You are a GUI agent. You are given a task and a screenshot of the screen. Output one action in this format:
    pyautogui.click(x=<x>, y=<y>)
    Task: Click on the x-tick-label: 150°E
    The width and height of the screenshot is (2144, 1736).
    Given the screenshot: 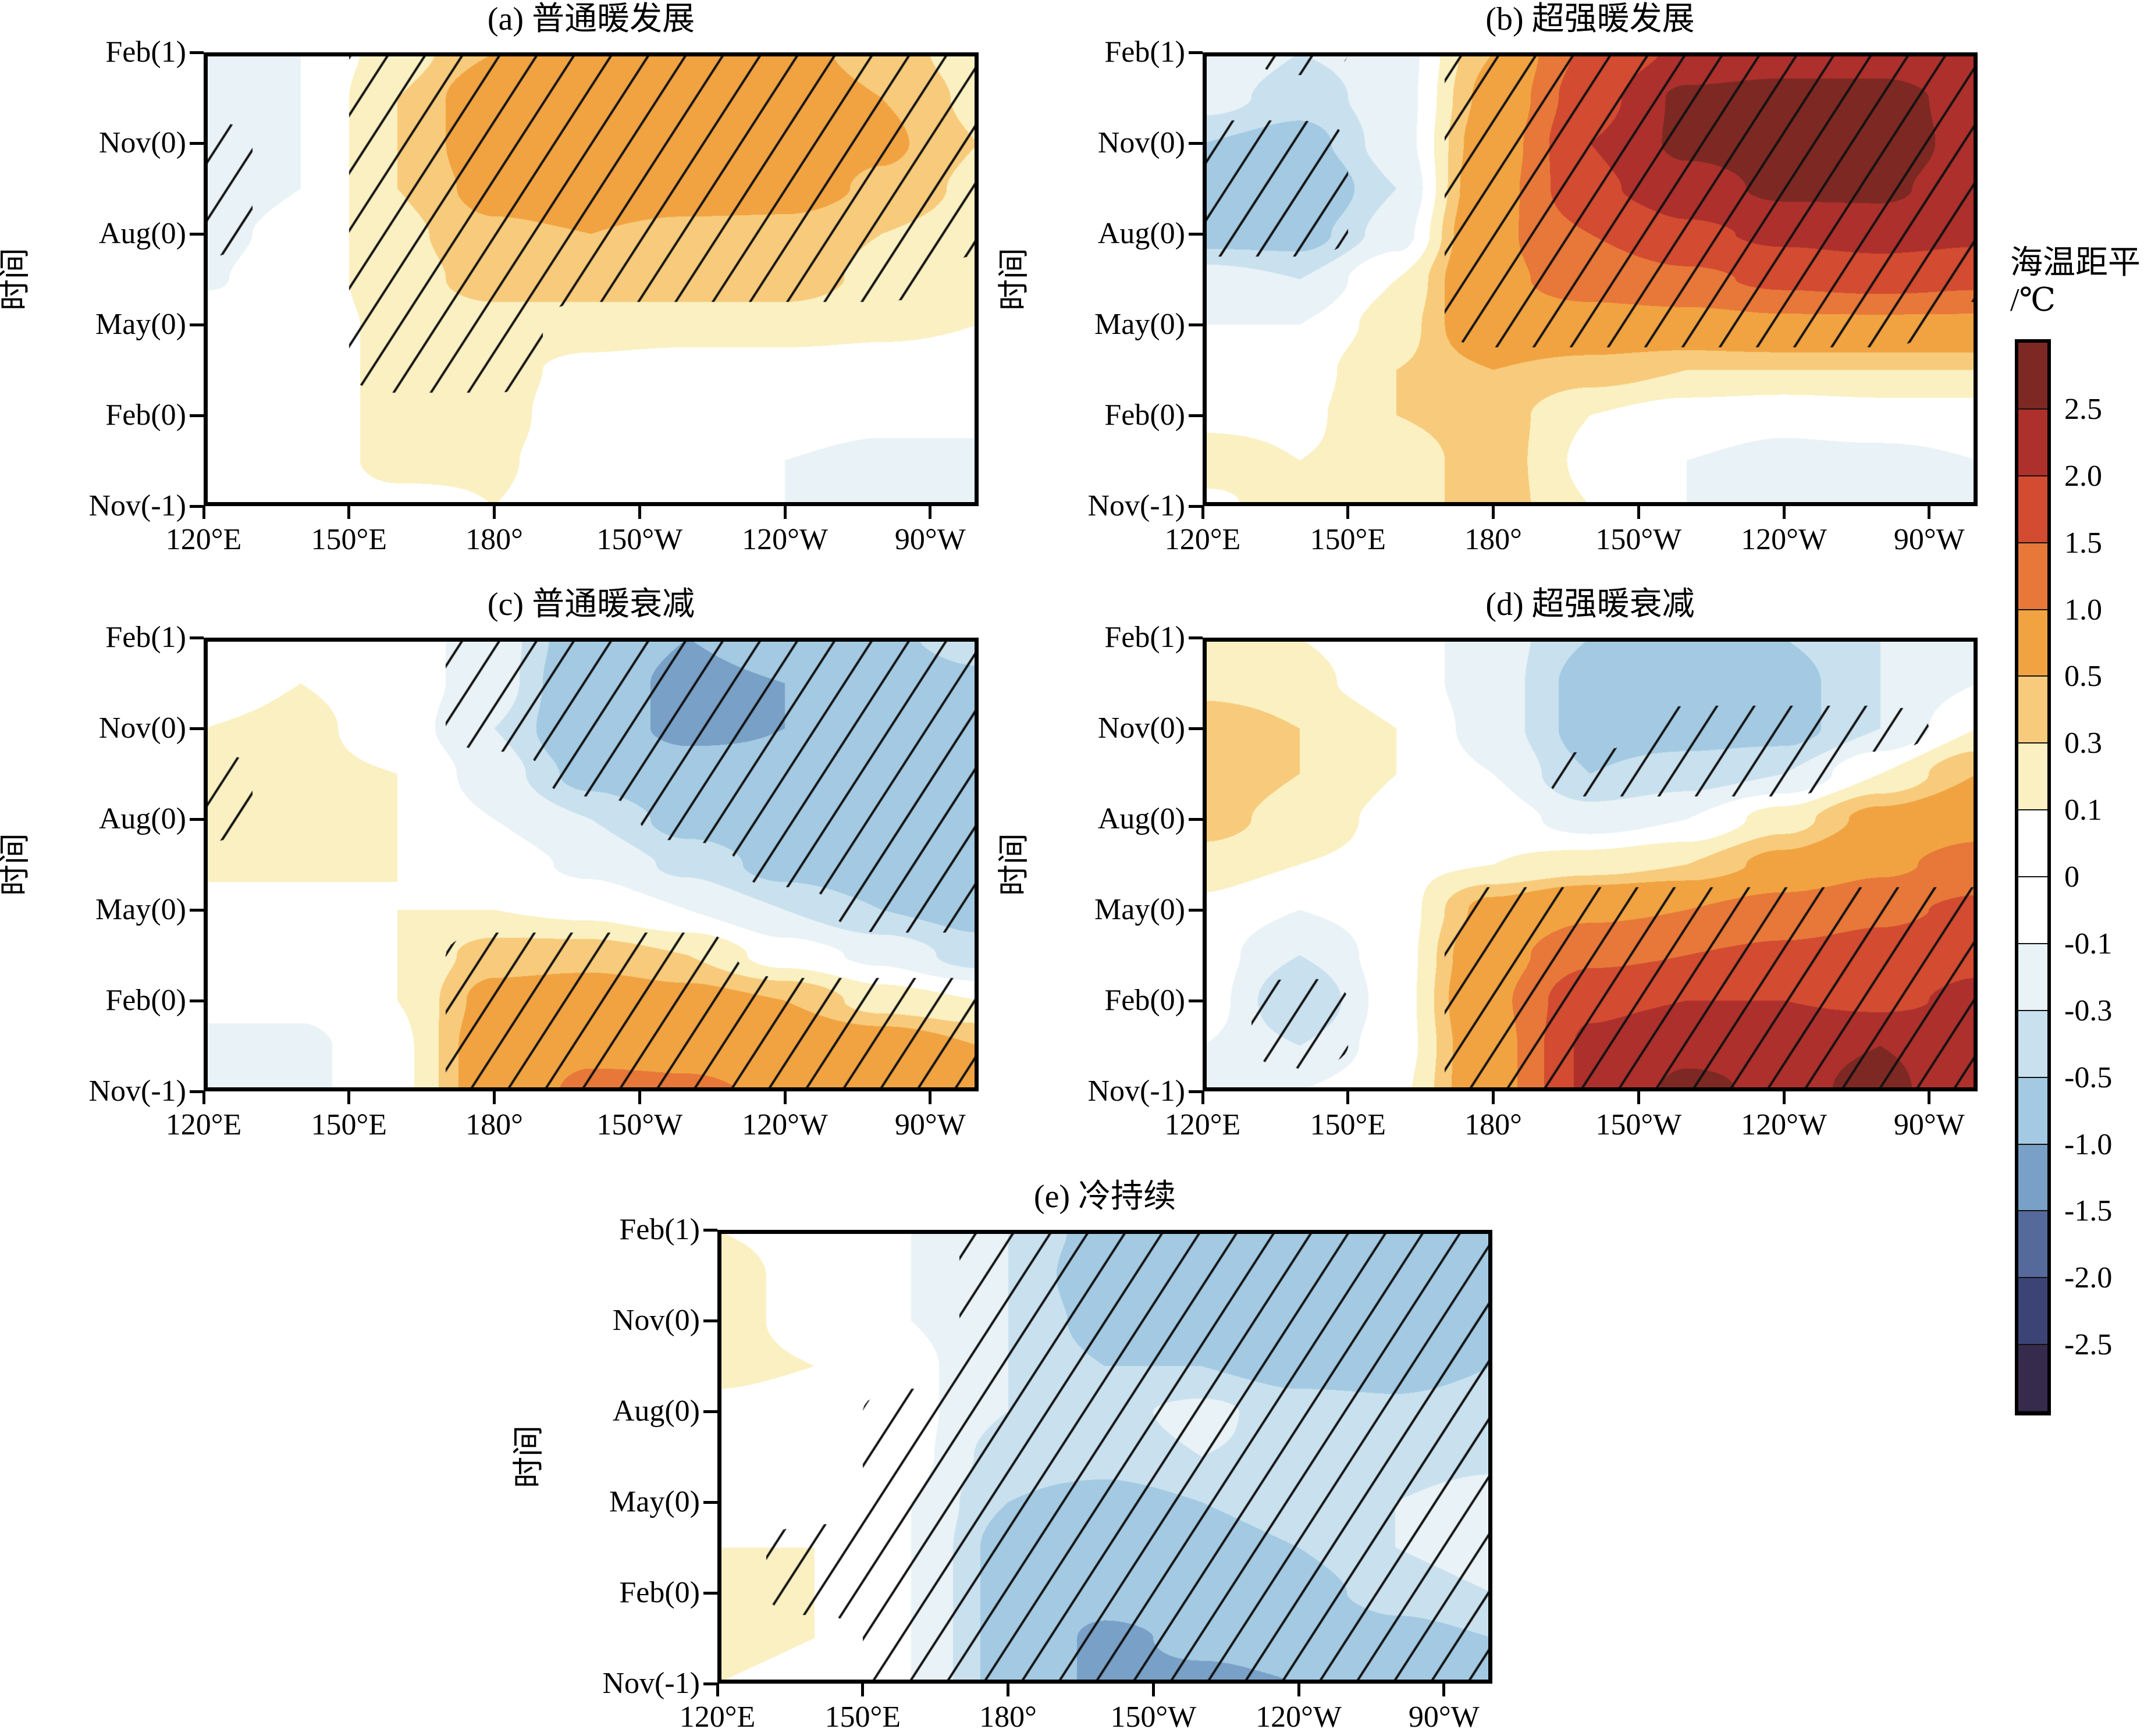 What is the action you would take?
    pyautogui.click(x=1348, y=1124)
    